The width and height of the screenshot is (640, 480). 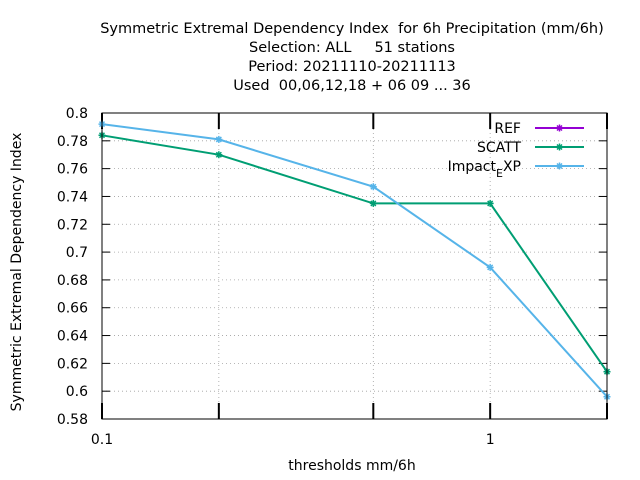 I want to click on x-tick-label: 0.1, so click(x=102, y=440).